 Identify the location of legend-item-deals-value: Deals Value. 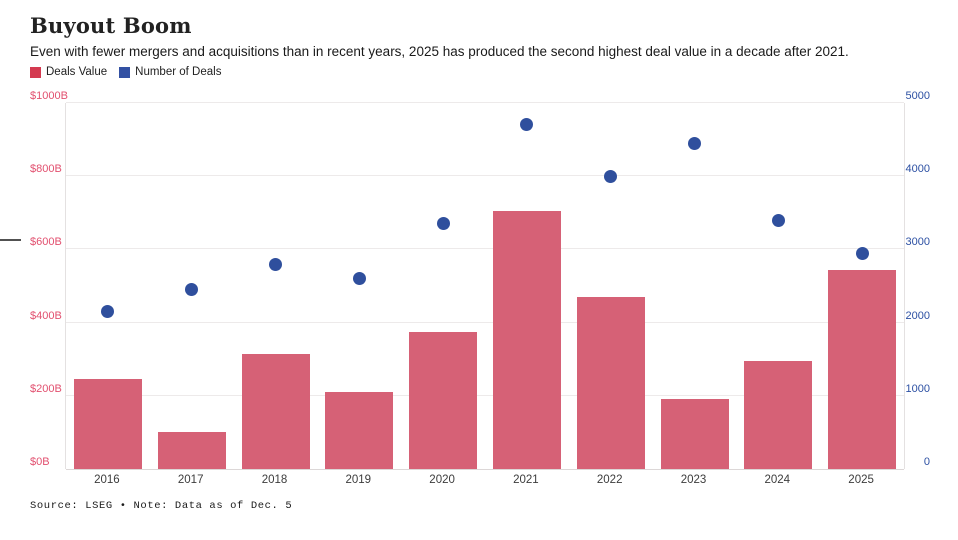
(68, 72).